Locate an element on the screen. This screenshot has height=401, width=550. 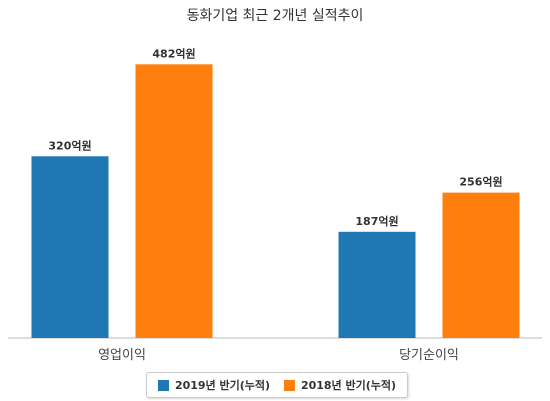
legend-item-2019: 2019년 반기(누적) is located at coordinates (214, 385).